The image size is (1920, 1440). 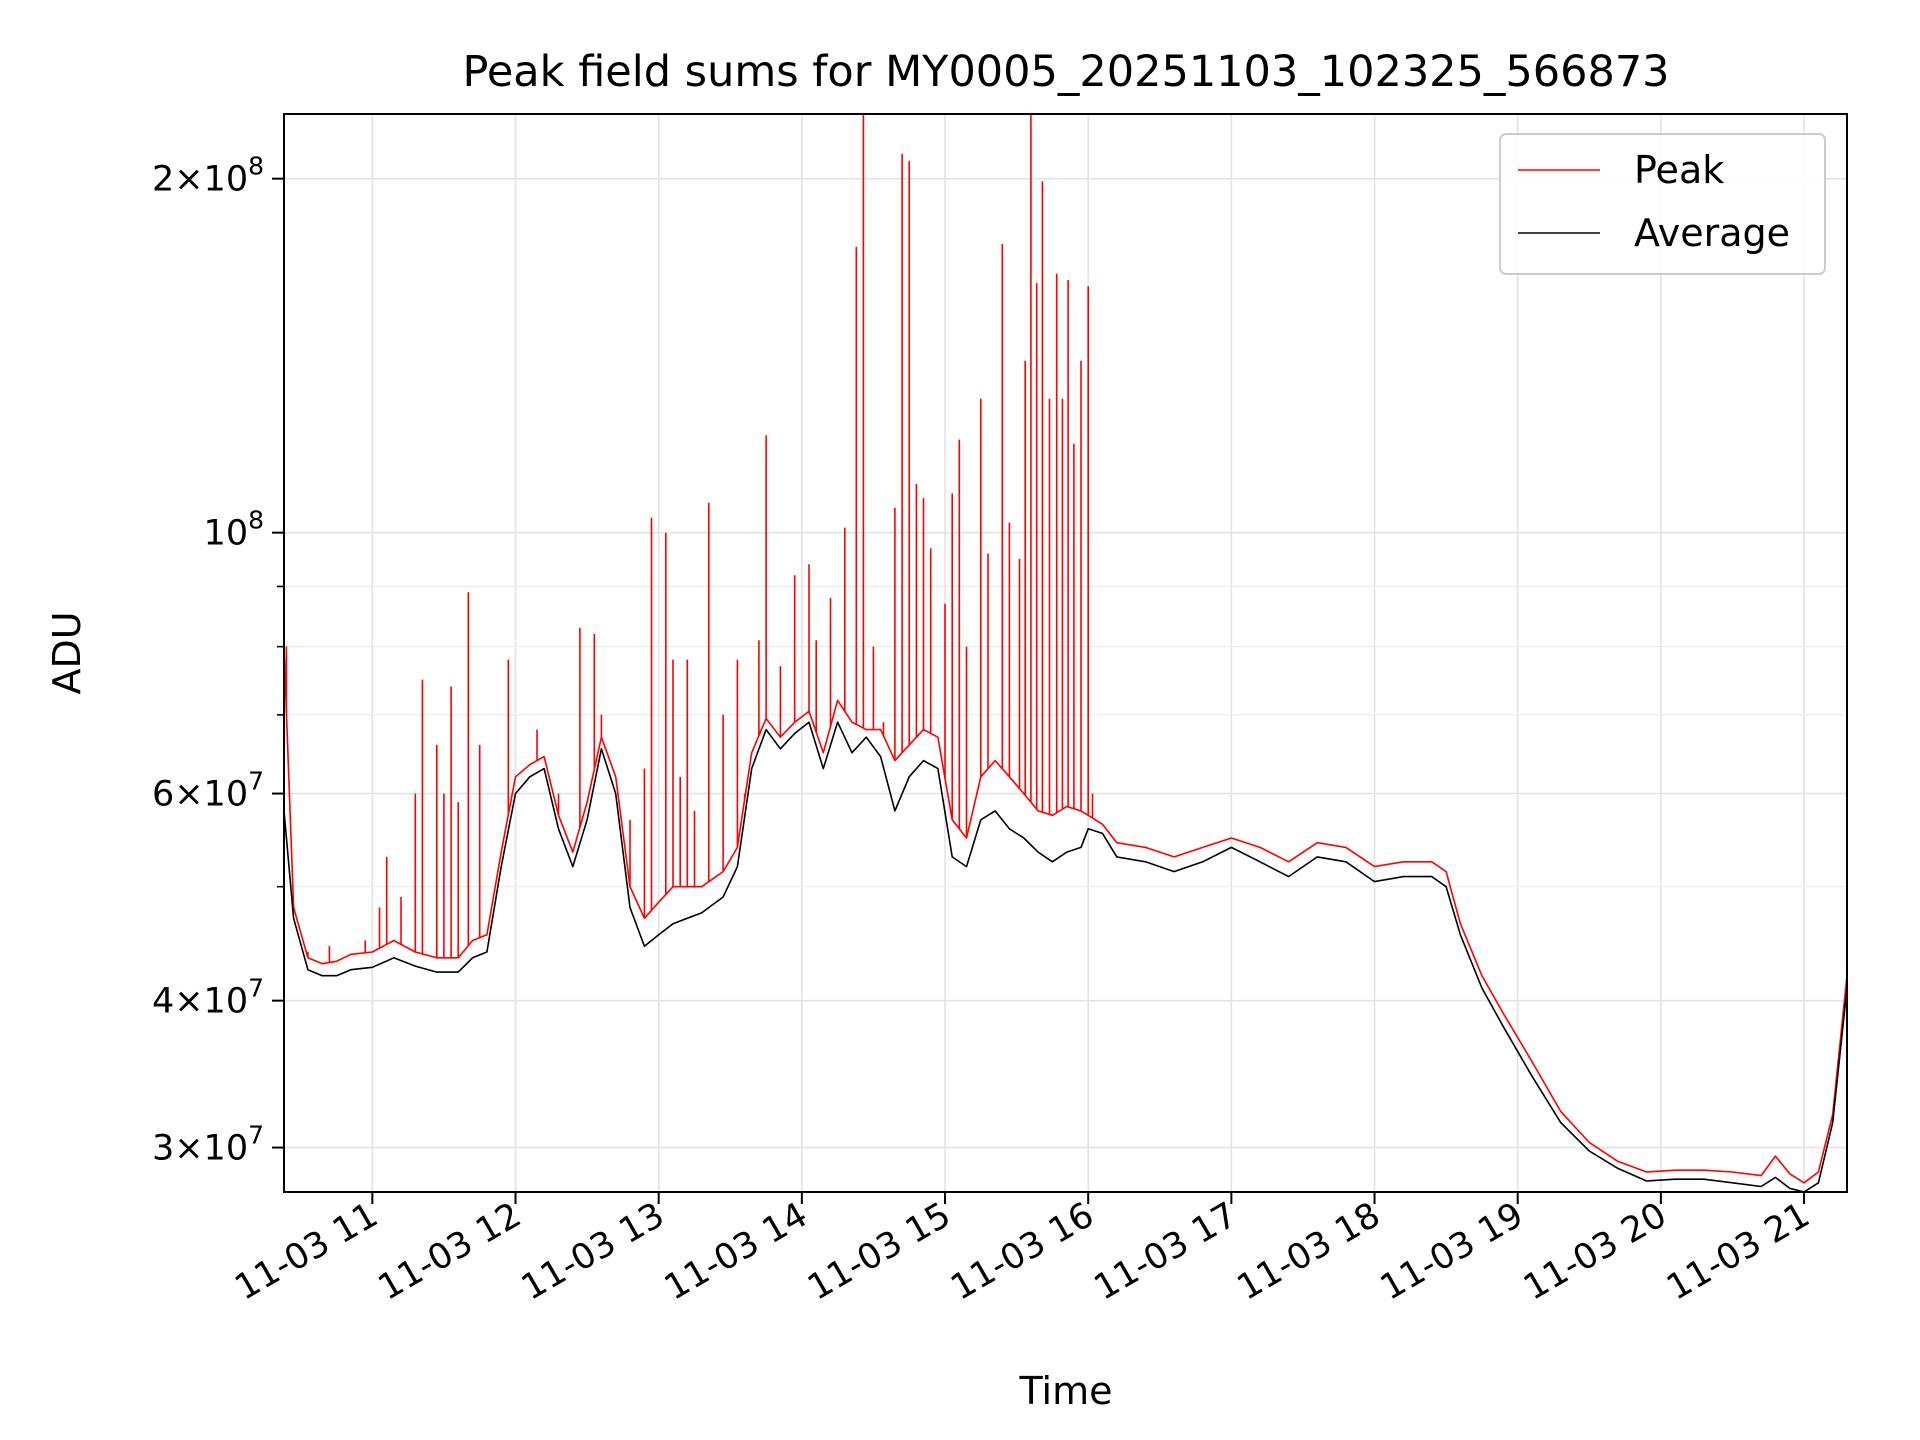 What do you see at coordinates (1066, 1391) in the screenshot?
I see `x-axis-label: Time` at bounding box center [1066, 1391].